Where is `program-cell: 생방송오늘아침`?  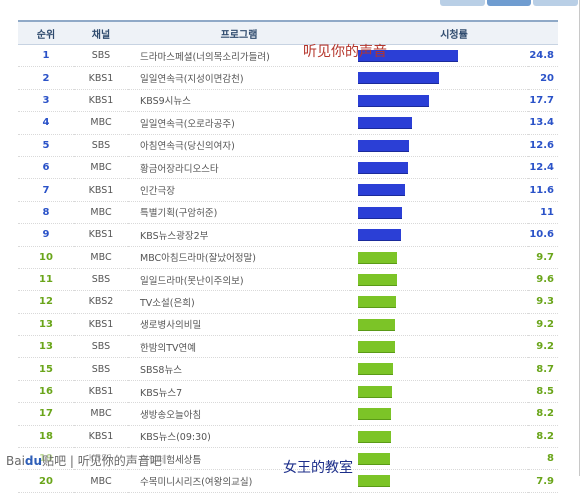
program-cell: 생방송오늘아침 is located at coordinates (239, 414).